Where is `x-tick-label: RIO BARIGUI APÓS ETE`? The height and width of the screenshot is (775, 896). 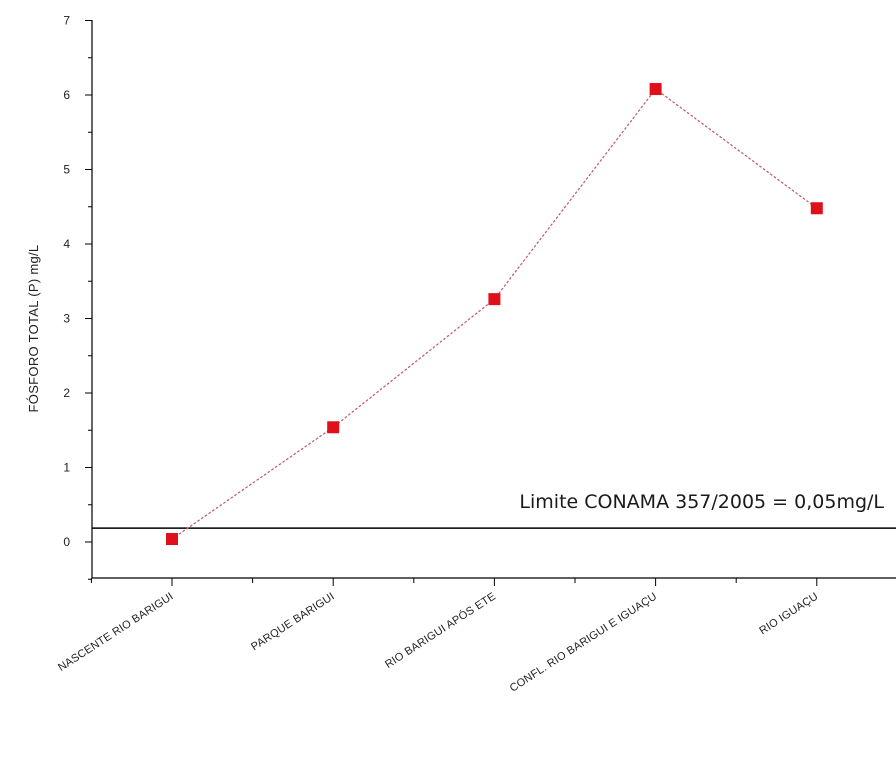
x-tick-label: RIO BARIGUI APÓS ETE is located at coordinates (441, 630).